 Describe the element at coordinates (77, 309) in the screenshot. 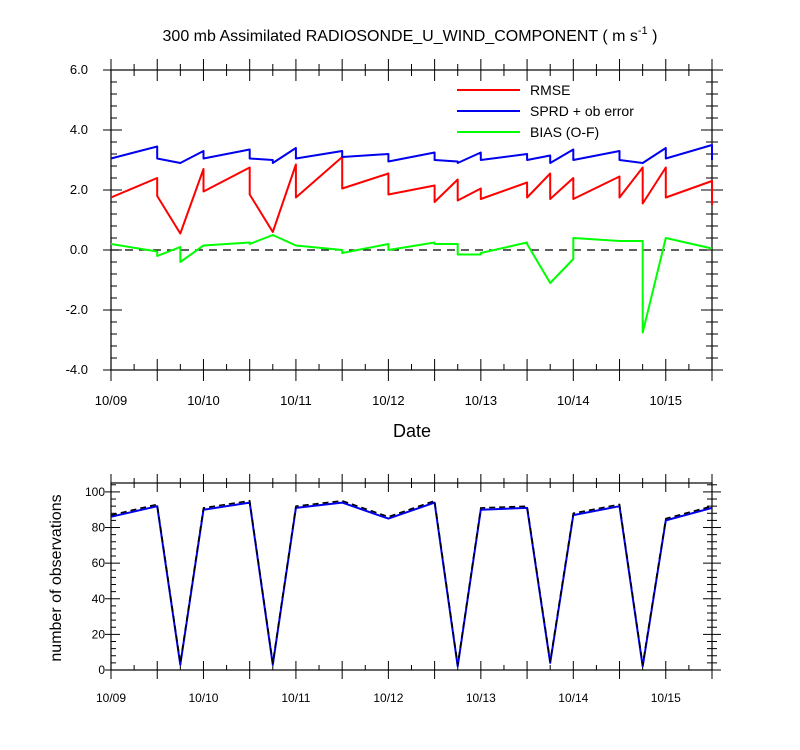

I see `top-y-tick-label: -2.0` at that location.